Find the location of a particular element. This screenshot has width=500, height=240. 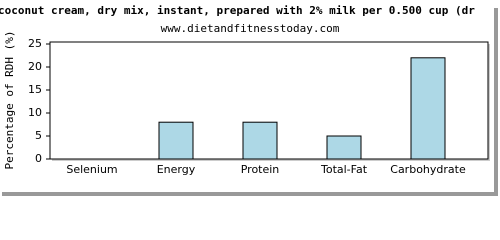

y-tick-label: 20 is located at coordinates (35, 66).